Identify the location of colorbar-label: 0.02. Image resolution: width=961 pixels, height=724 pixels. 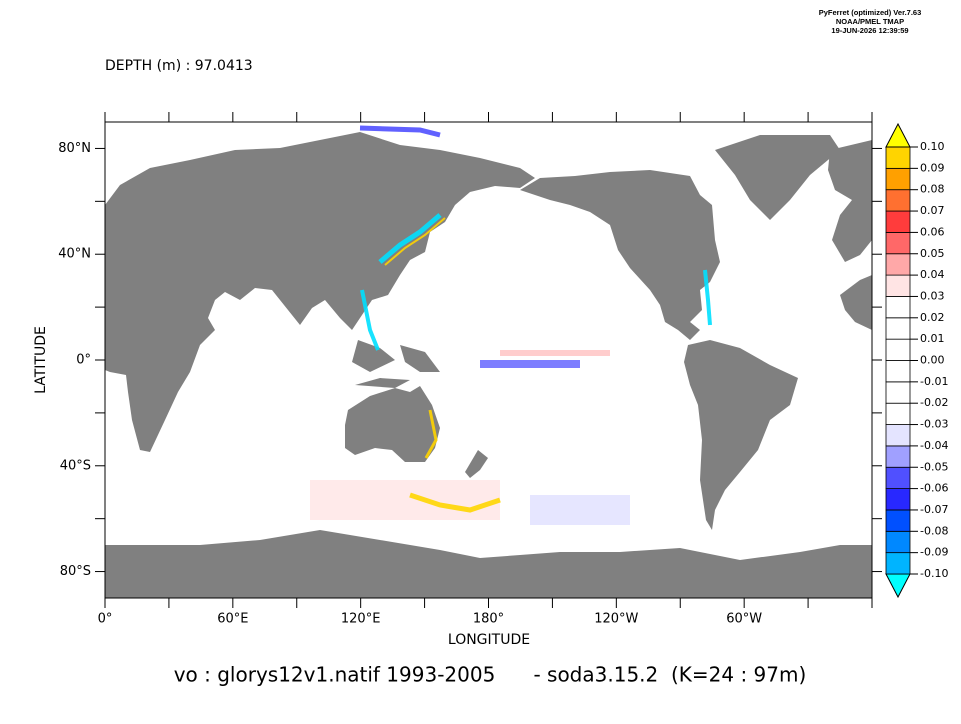
(932, 317).